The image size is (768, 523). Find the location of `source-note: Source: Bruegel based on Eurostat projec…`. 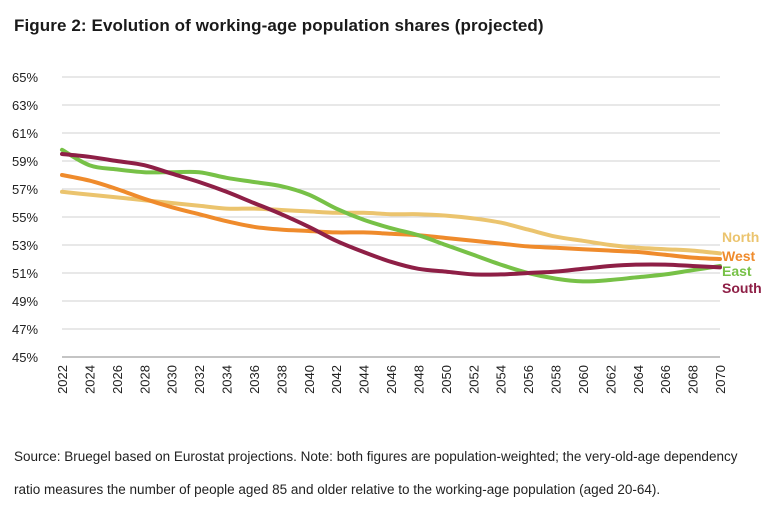

source-note: Source: Bruegel based on Eurostat projec… is located at coordinates (376, 473).